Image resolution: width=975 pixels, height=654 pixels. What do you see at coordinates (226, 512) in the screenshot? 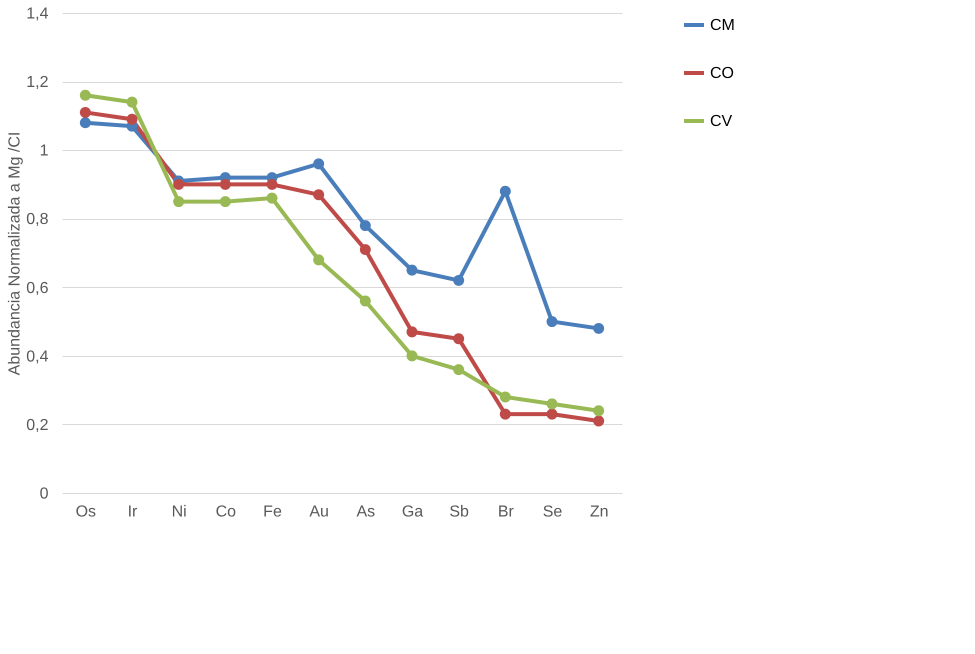
I see `x-tick-label: Co` at bounding box center [226, 512].